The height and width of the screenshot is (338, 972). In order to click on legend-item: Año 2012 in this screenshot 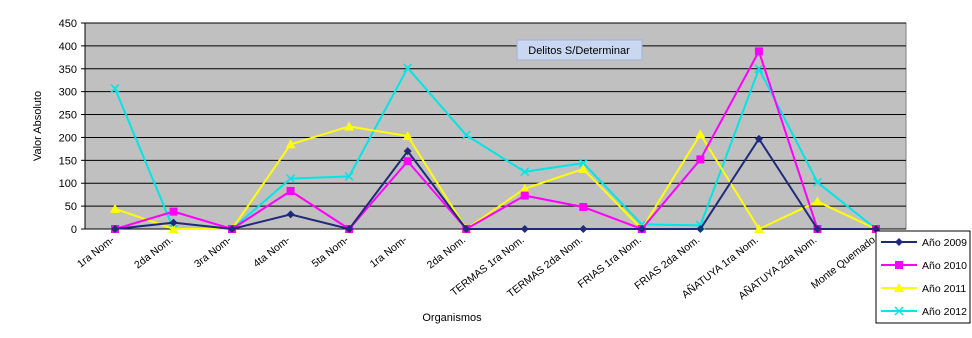, I will do `click(924, 312)`.